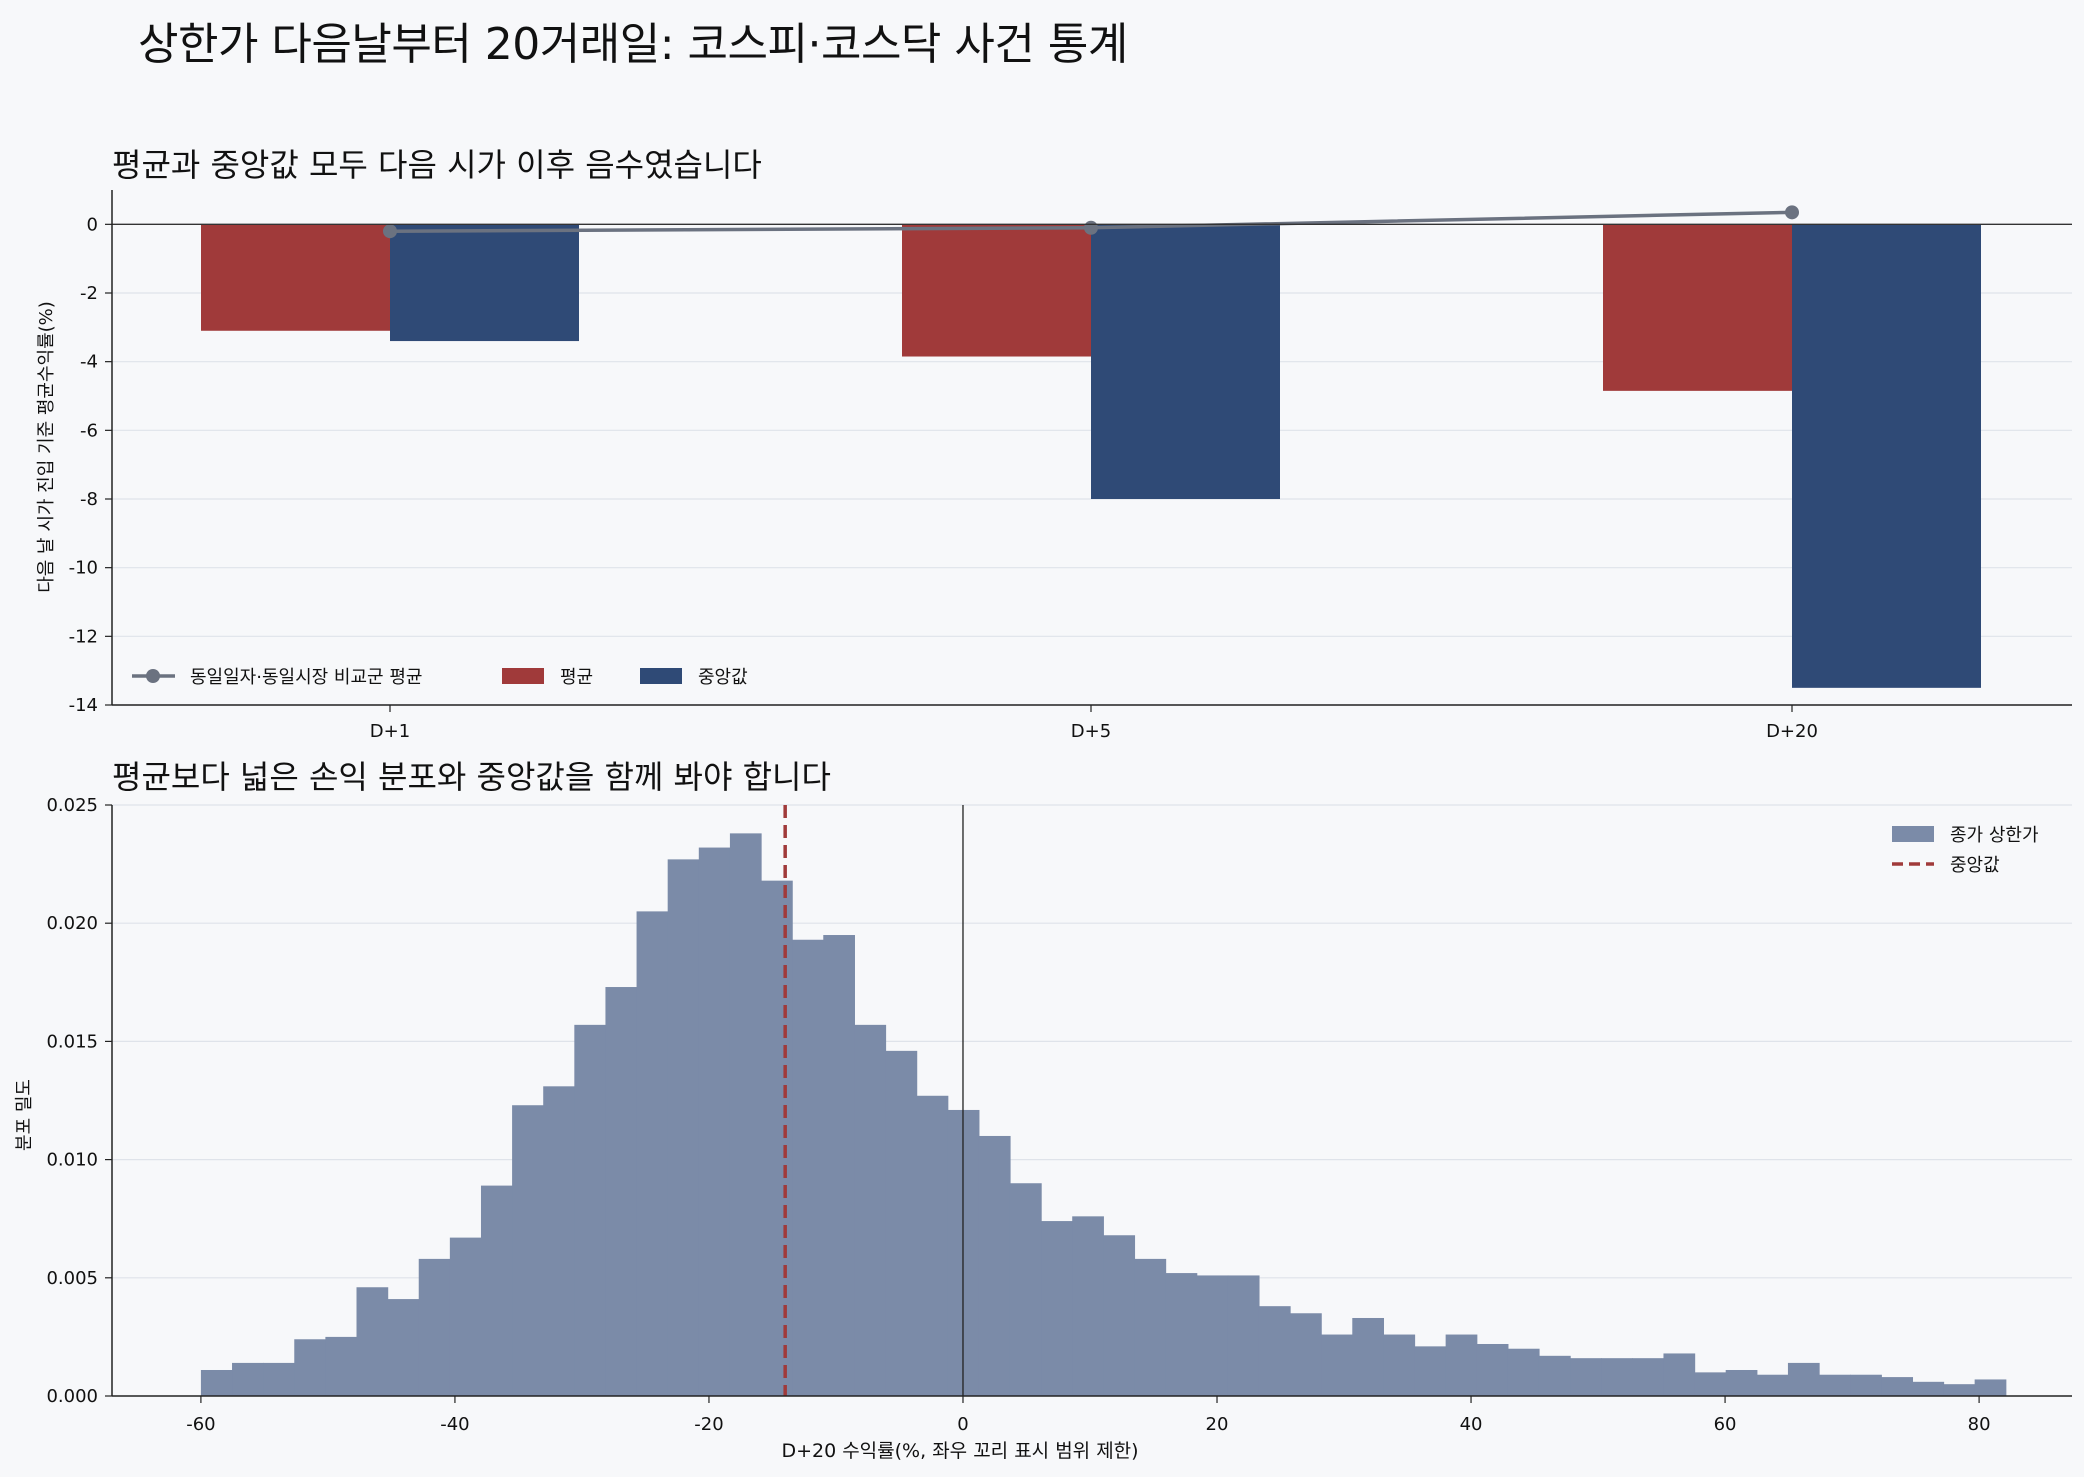  I want to click on bottom-x-tick-label: -40, so click(454, 1424).